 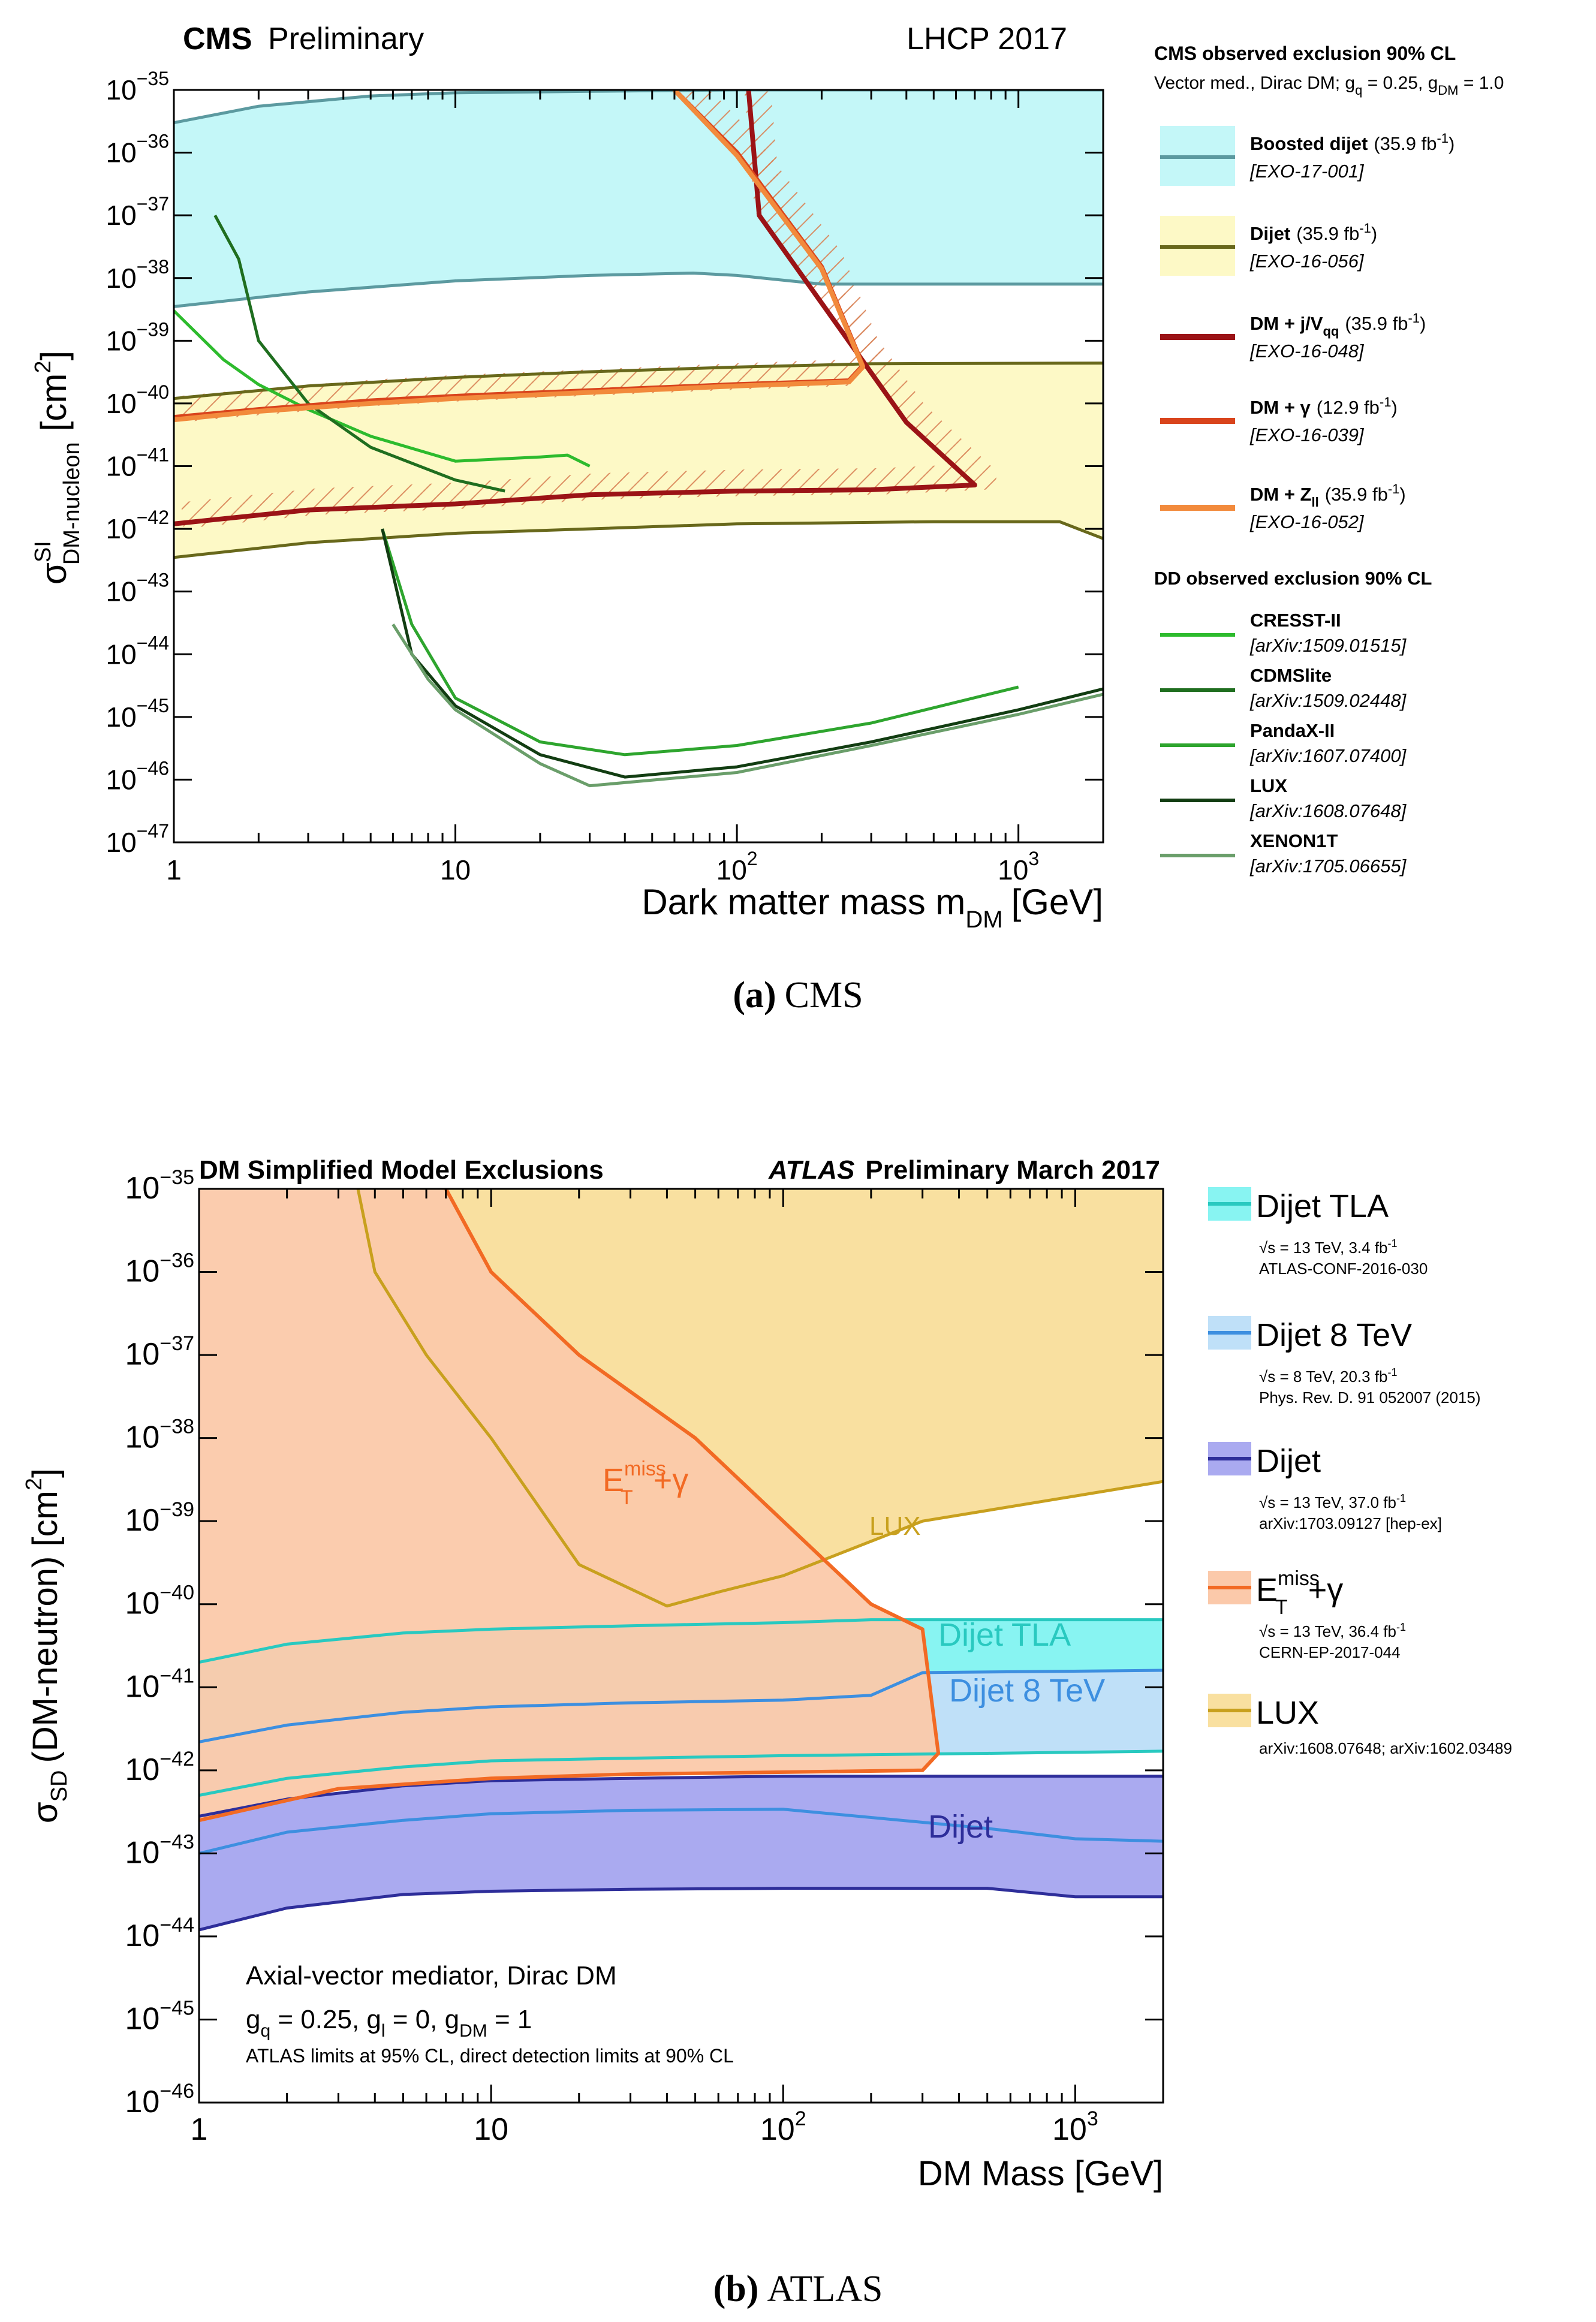 I want to click on atlas-ylabel-close: ], so click(x=45, y=1473).